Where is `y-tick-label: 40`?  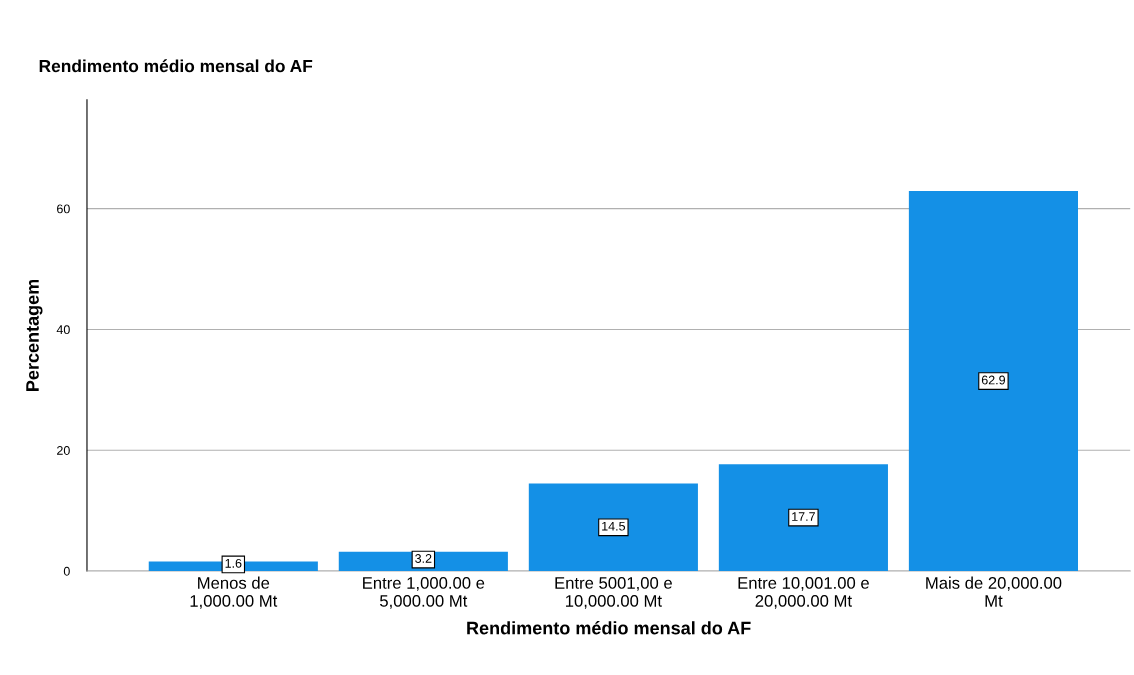 y-tick-label: 40 is located at coordinates (63, 330).